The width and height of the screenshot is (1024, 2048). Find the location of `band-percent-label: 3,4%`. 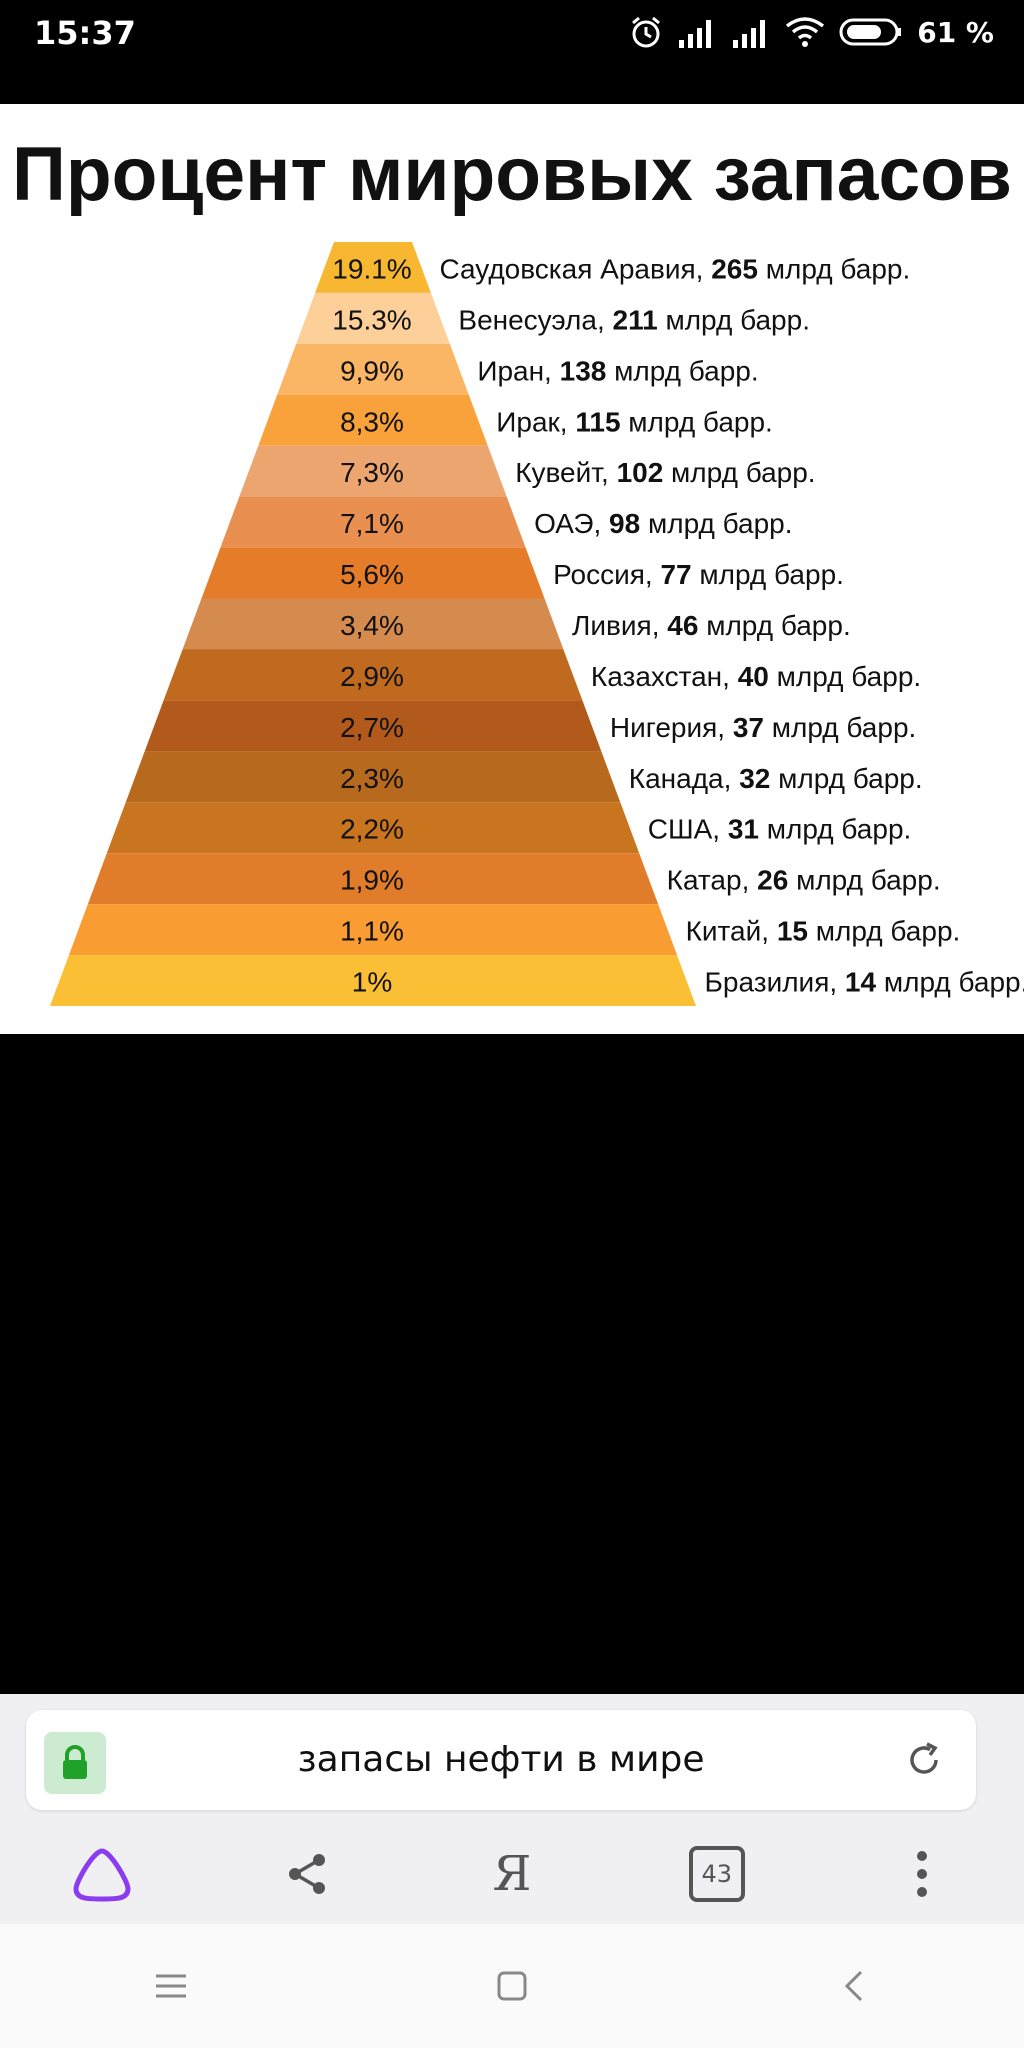

band-percent-label: 3,4% is located at coordinates (372, 625).